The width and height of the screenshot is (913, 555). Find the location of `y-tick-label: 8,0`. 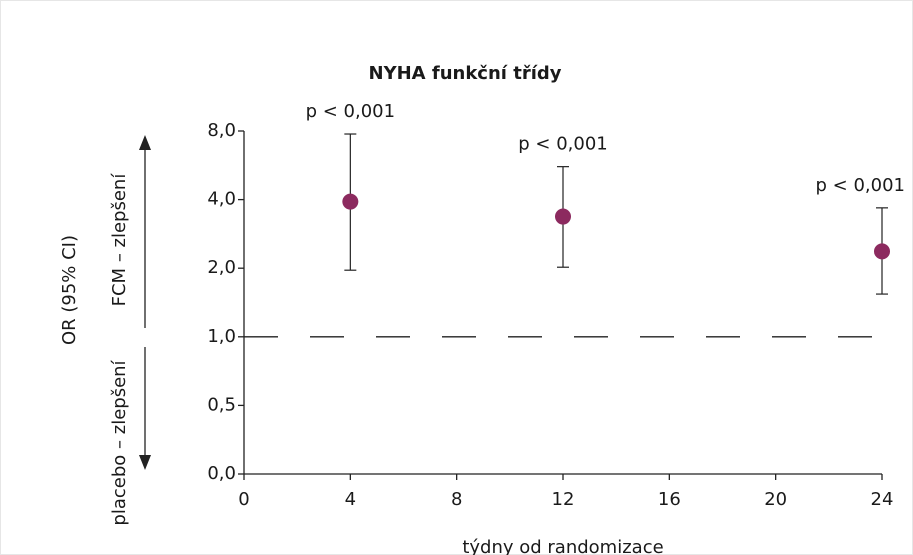

y-tick-label: 8,0 is located at coordinates (221, 130).